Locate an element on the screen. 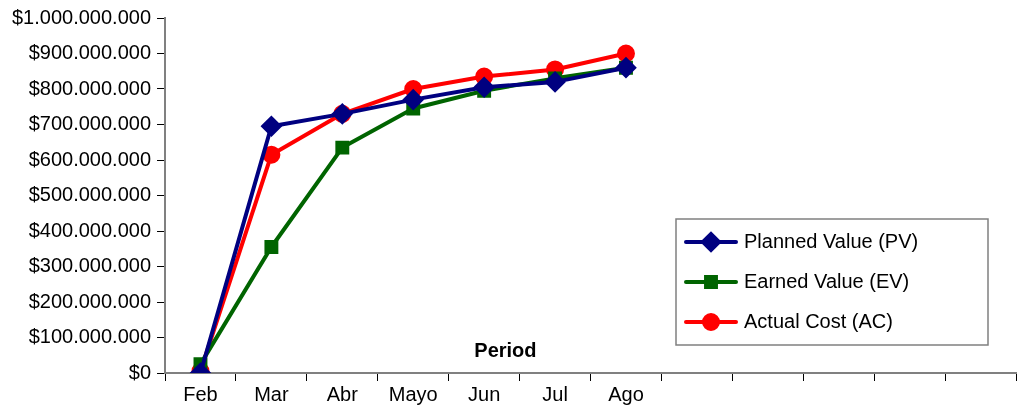 This screenshot has height=409, width=1028. y-tick-label: $500.000.000 is located at coordinates (90, 194).